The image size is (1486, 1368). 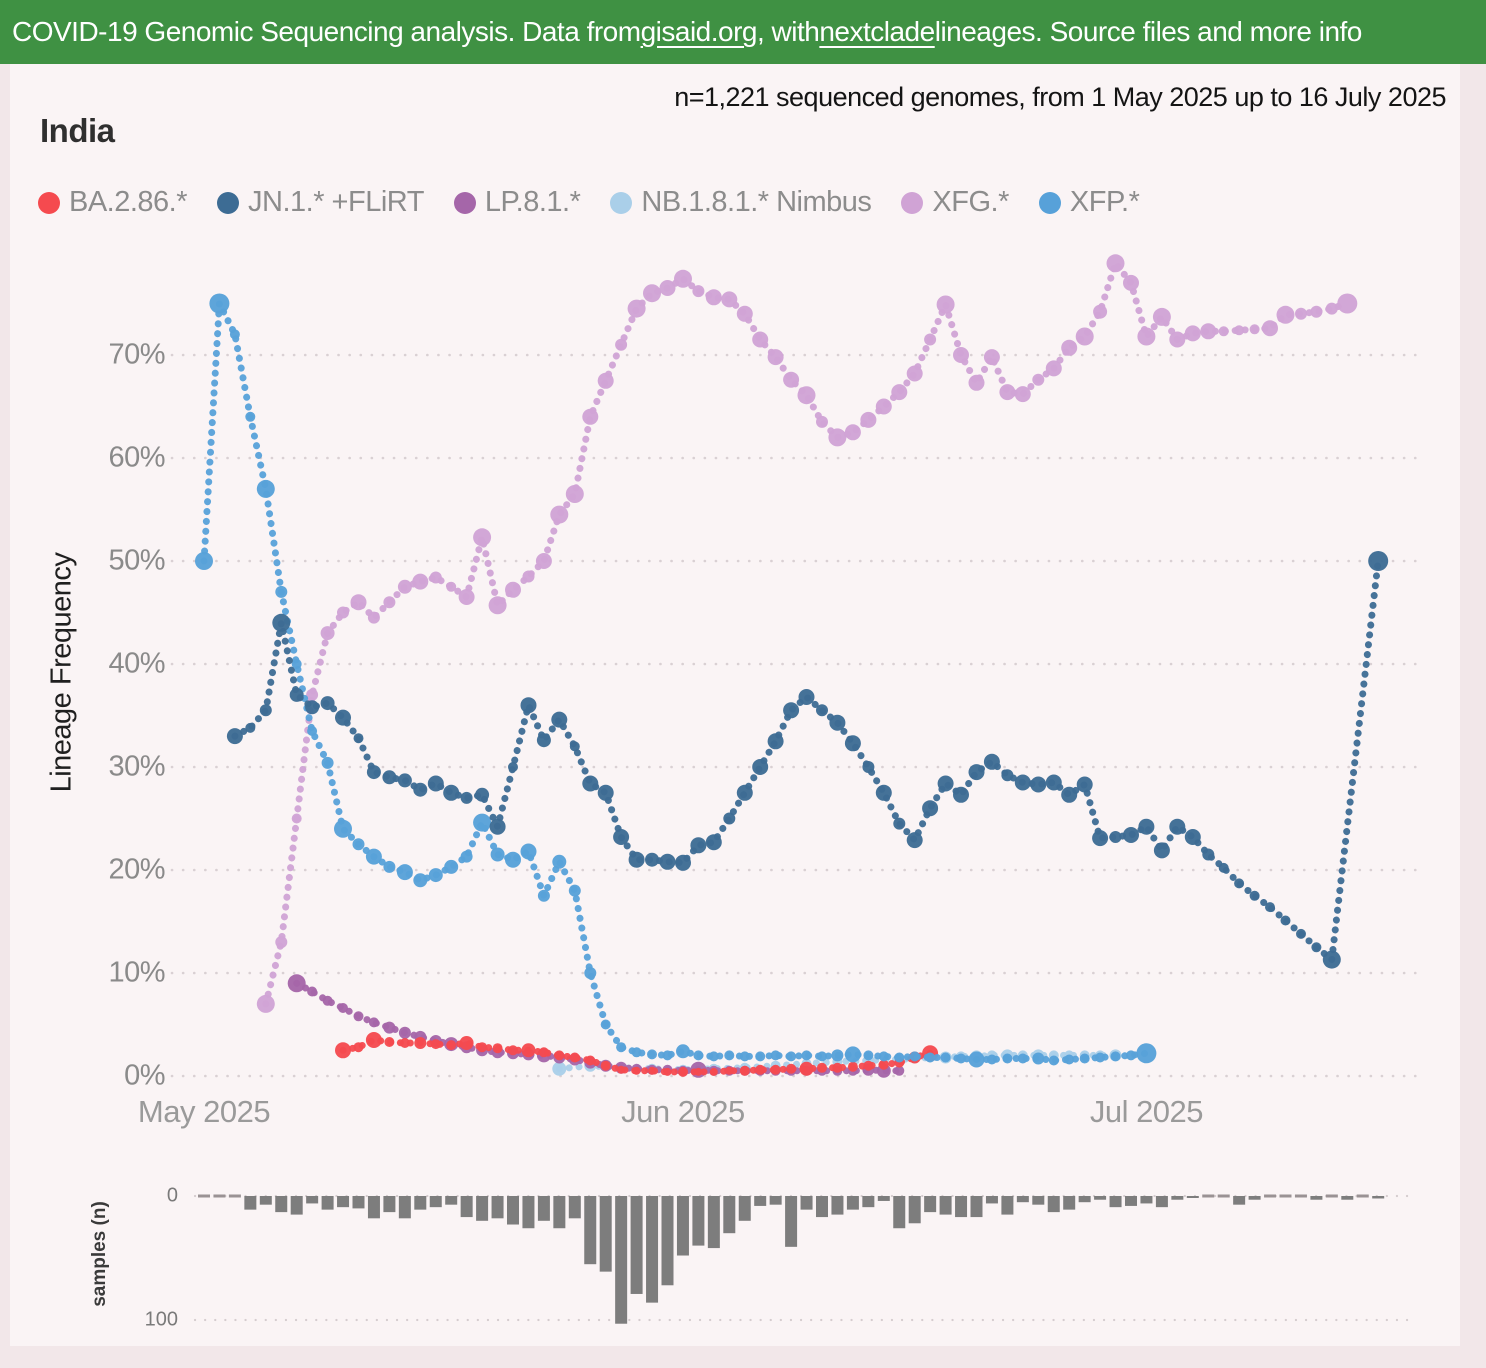 I want to click on legend-item-jn-1-flirt: JN.1.* +FLiRT, so click(x=320, y=202).